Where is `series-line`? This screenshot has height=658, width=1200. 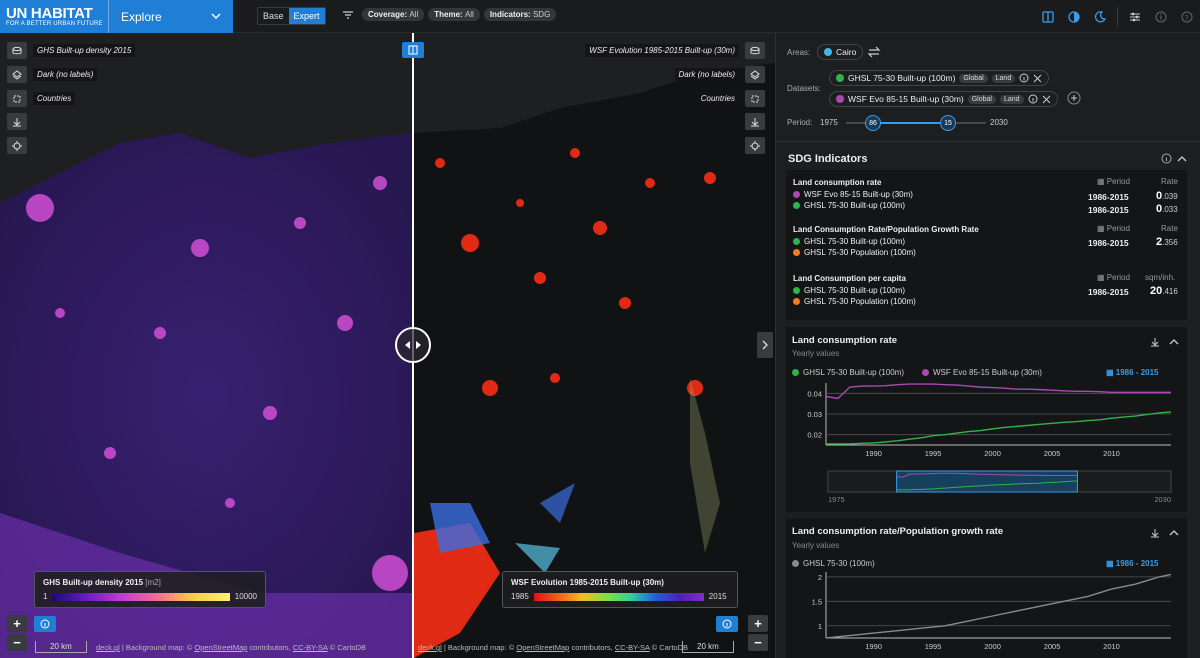
series-line is located at coordinates (999, 428).